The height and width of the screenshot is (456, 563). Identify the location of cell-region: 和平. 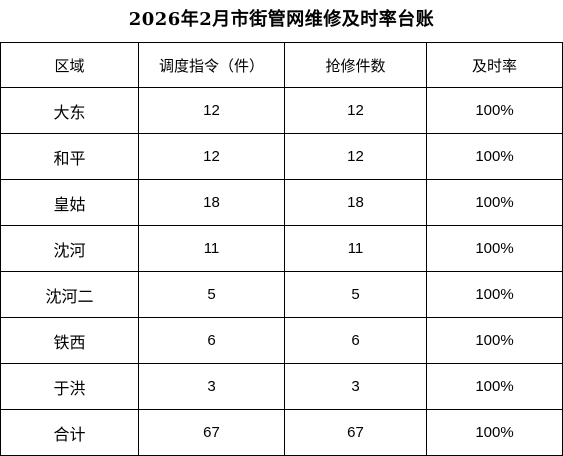
(69, 156).